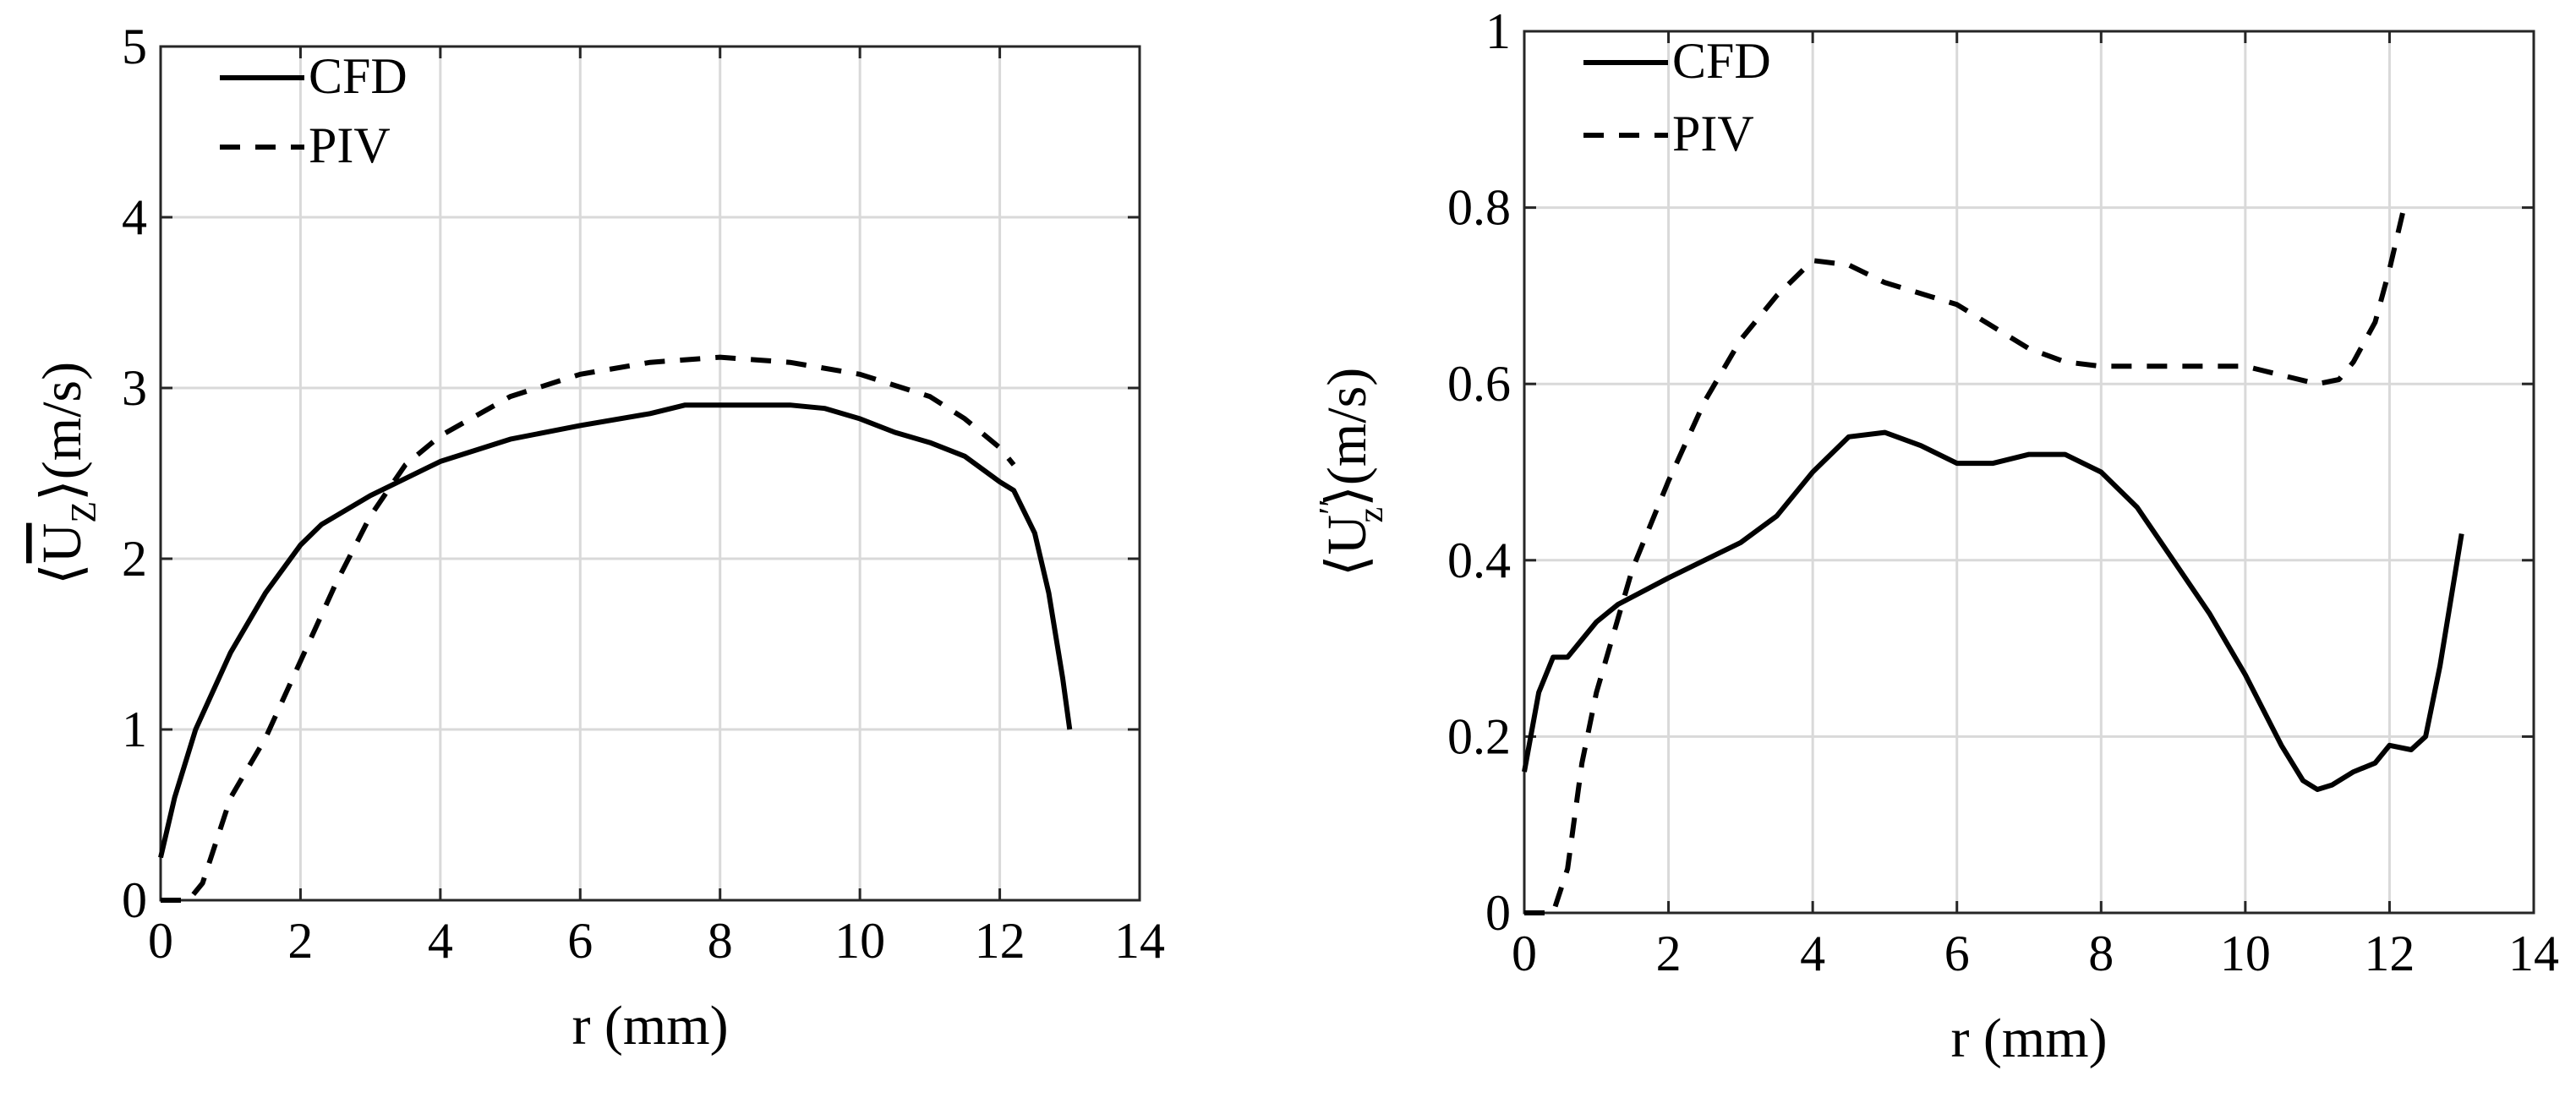 This screenshot has width=2576, height=1098. Describe the element at coordinates (1352, 472) in the screenshot. I see `y-axis-label: ⟨U′′z⟩(m/s)` at that location.